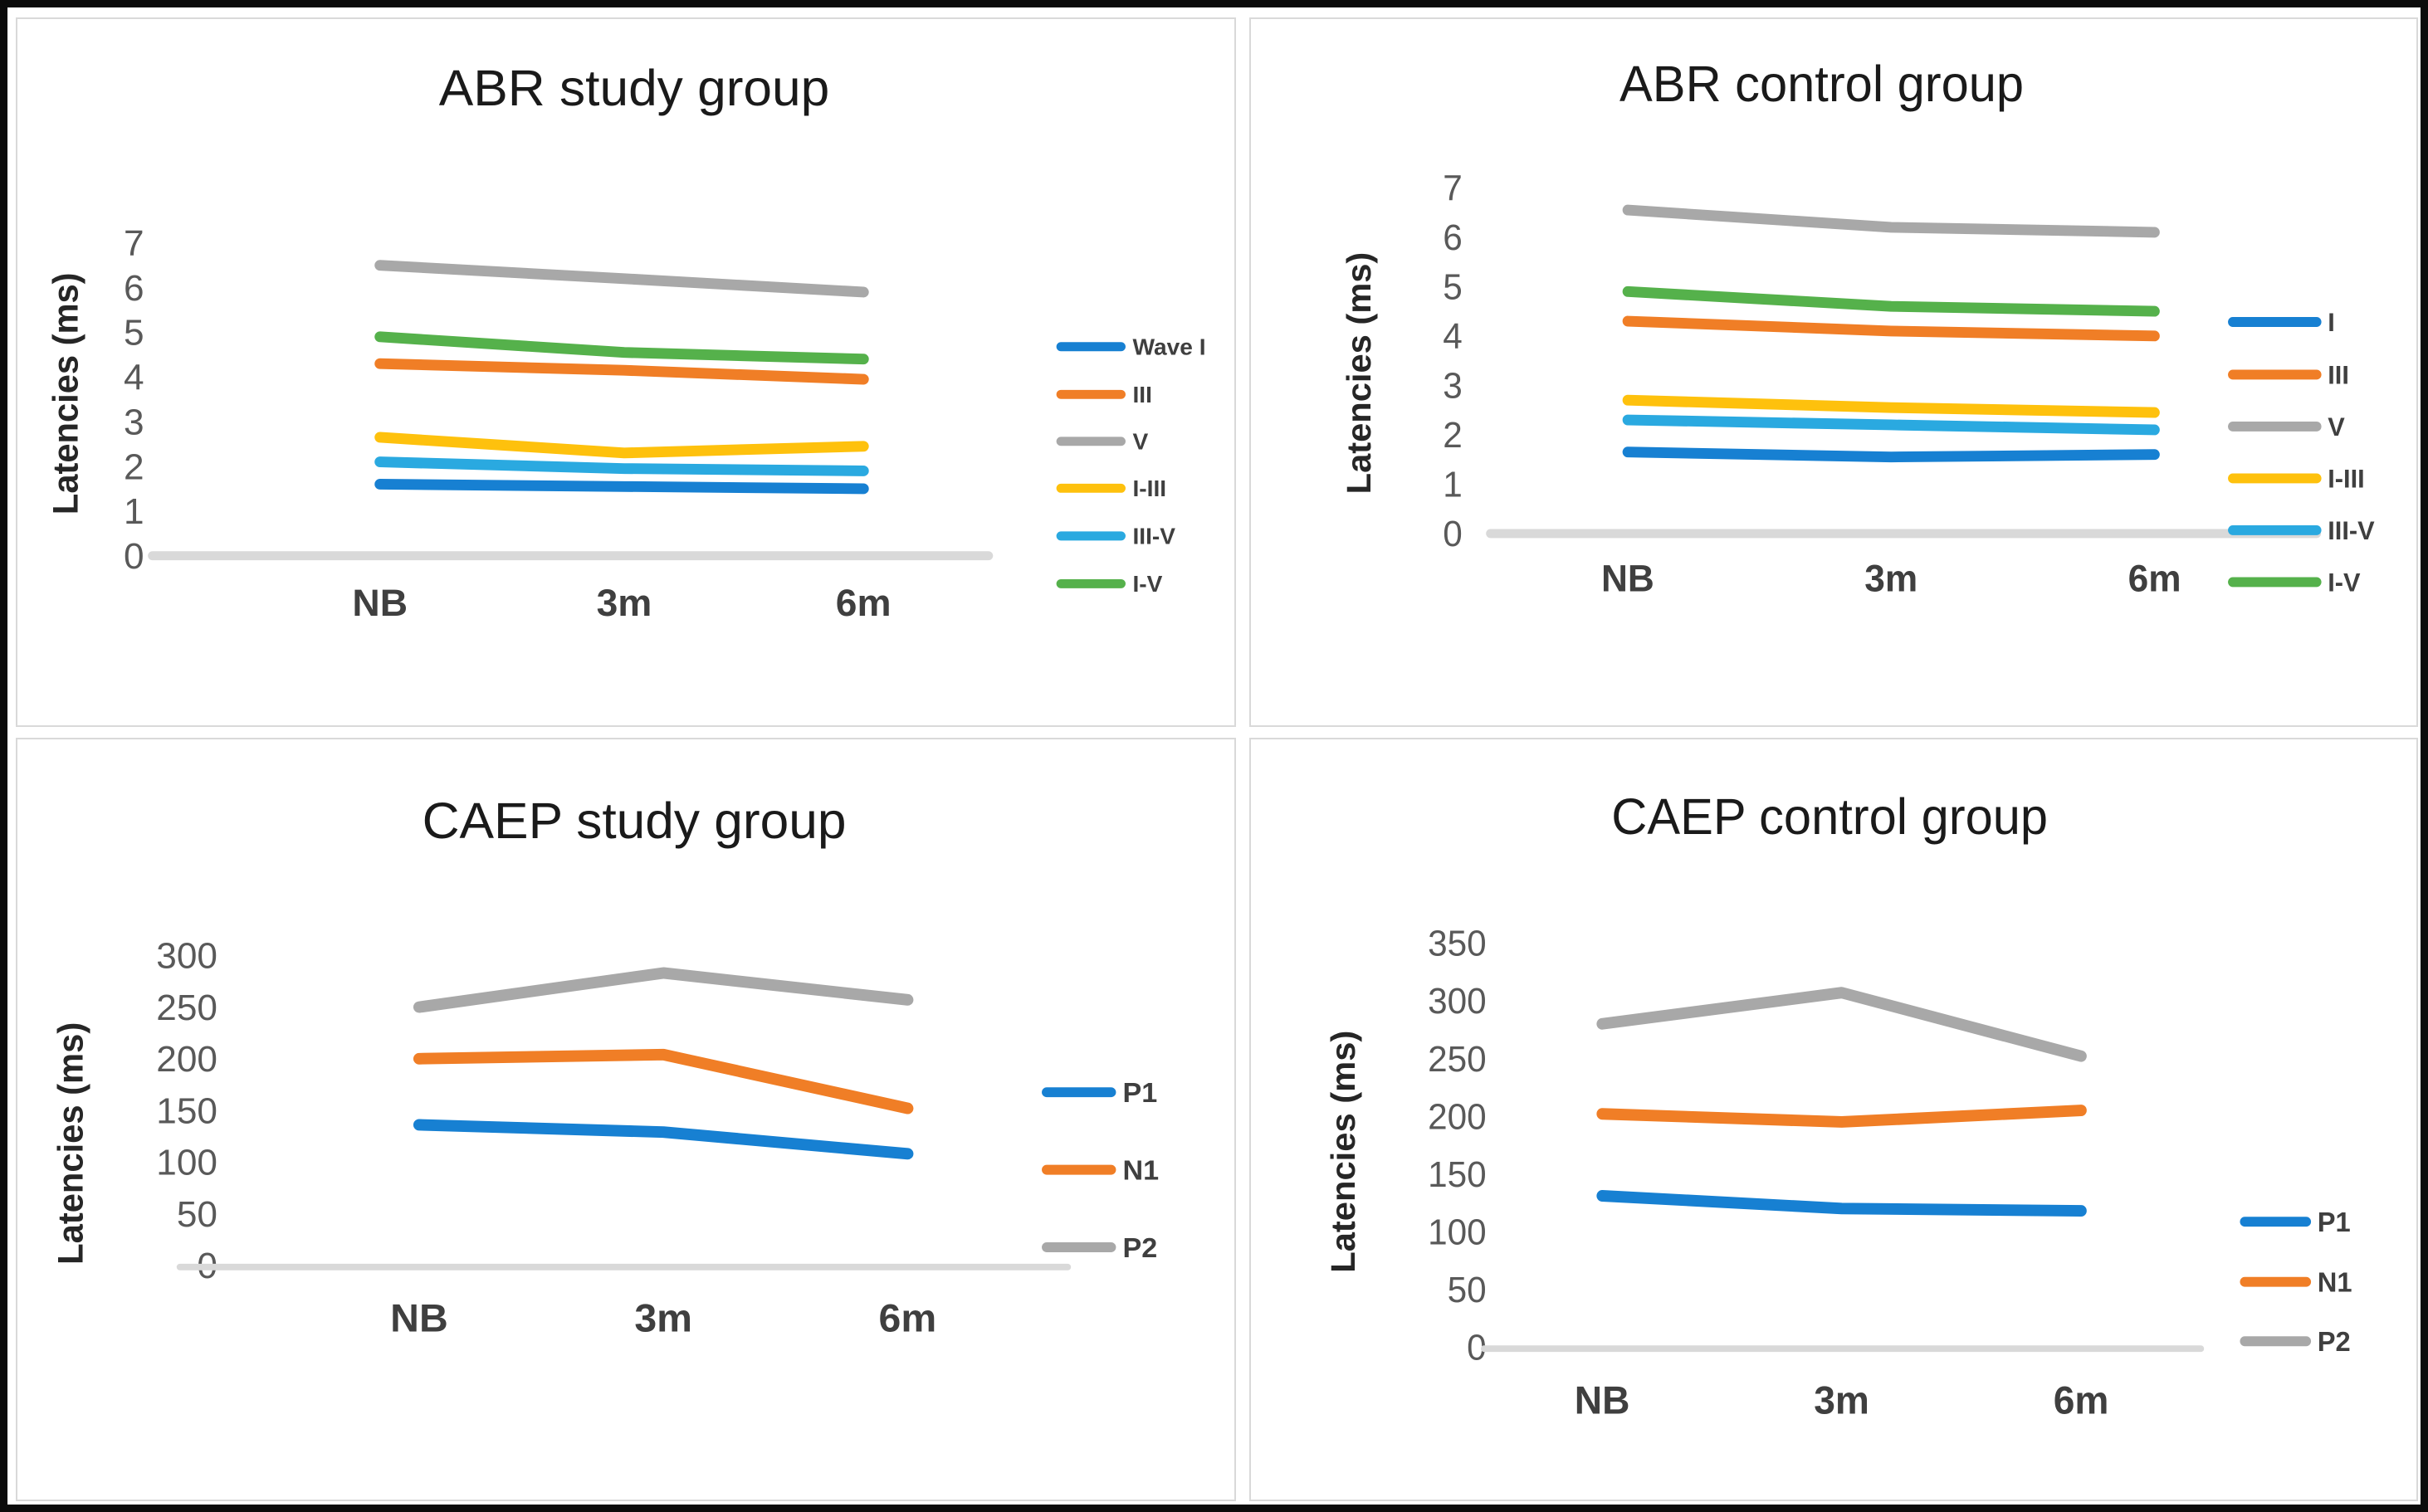 Image resolution: width=2428 pixels, height=1512 pixels. I want to click on chart-title: CAEP study group, so click(635, 822).